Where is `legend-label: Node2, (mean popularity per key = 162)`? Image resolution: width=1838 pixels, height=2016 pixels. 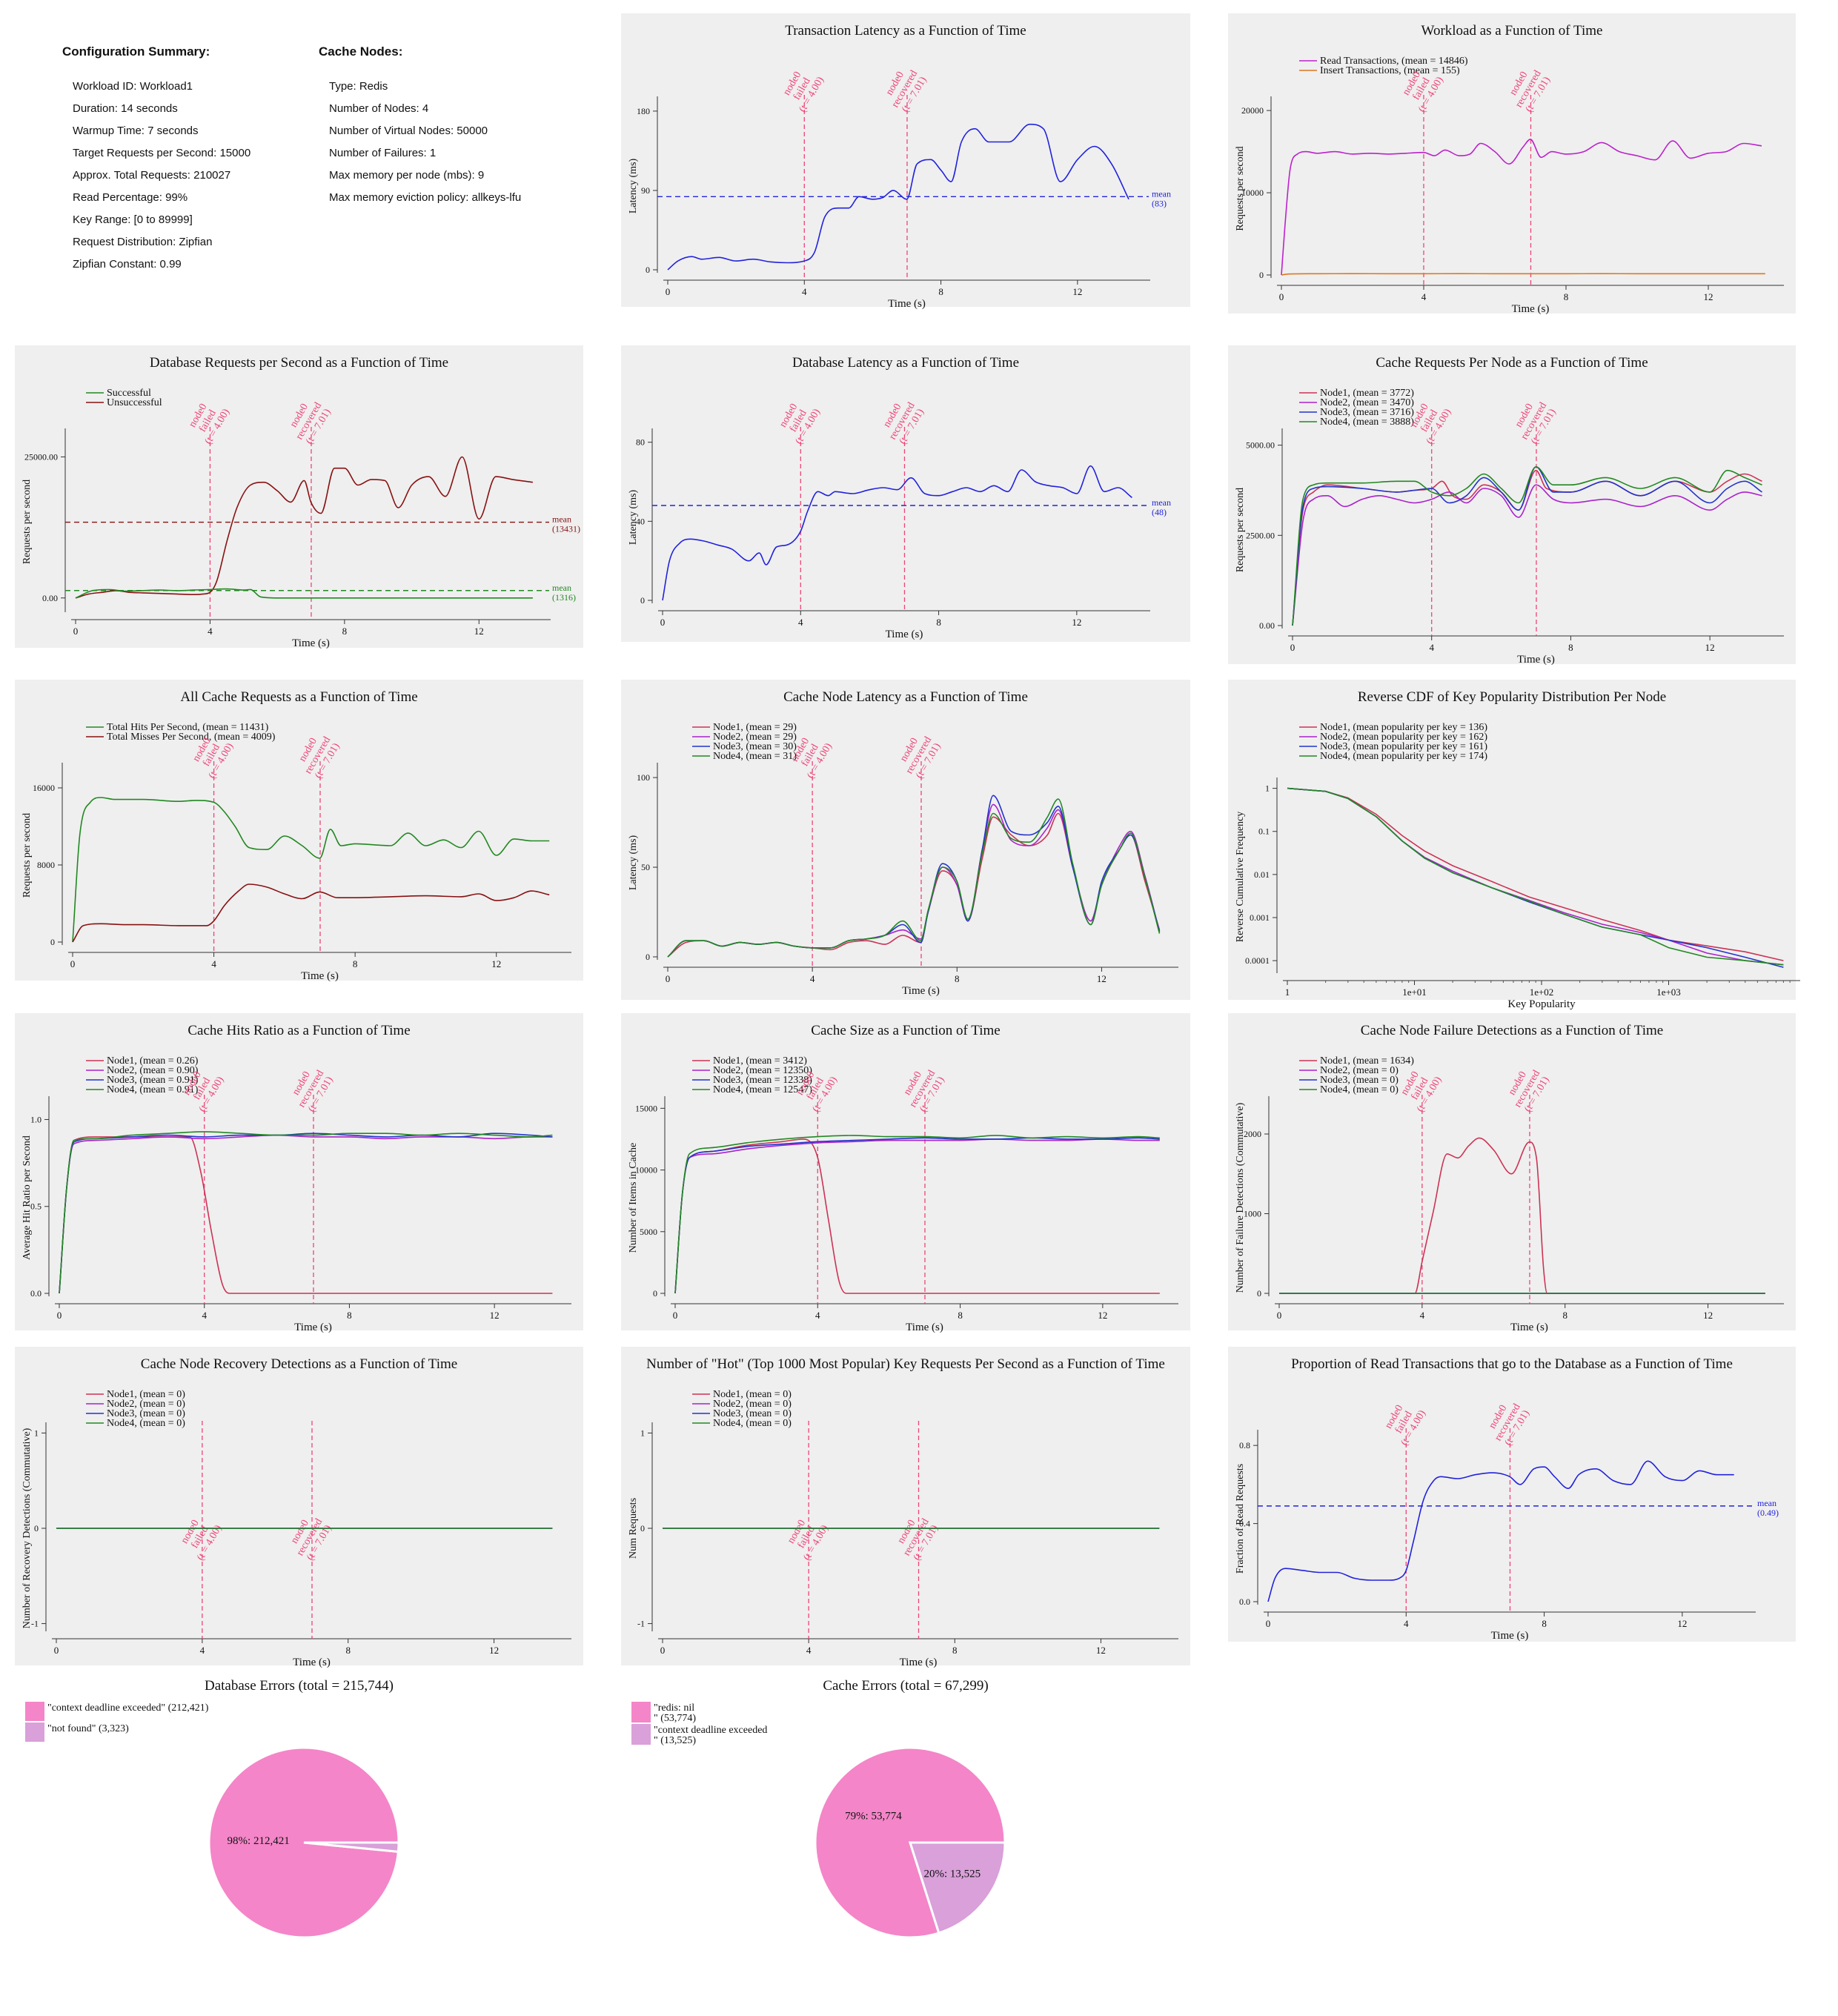 legend-label: Node2, (mean popularity per key = 162) is located at coordinates (1403, 738).